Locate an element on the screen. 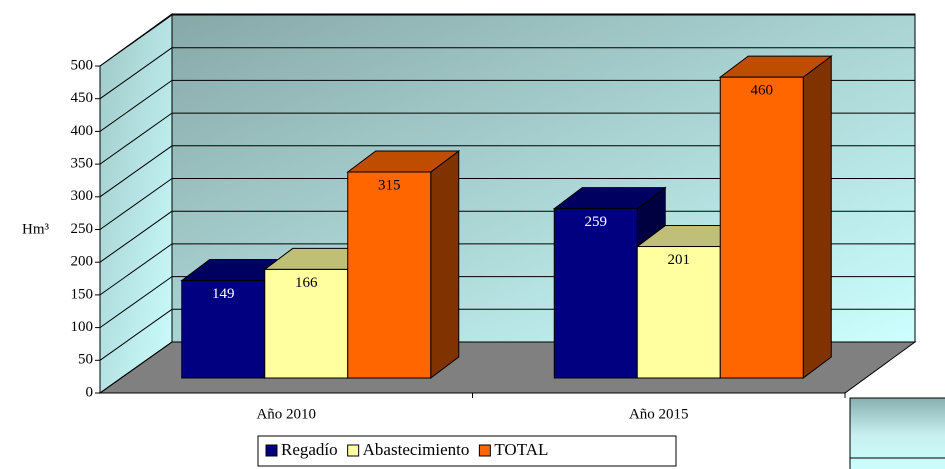 Image resolution: width=945 pixels, height=469 pixels. data-label: 149 is located at coordinates (223, 294).